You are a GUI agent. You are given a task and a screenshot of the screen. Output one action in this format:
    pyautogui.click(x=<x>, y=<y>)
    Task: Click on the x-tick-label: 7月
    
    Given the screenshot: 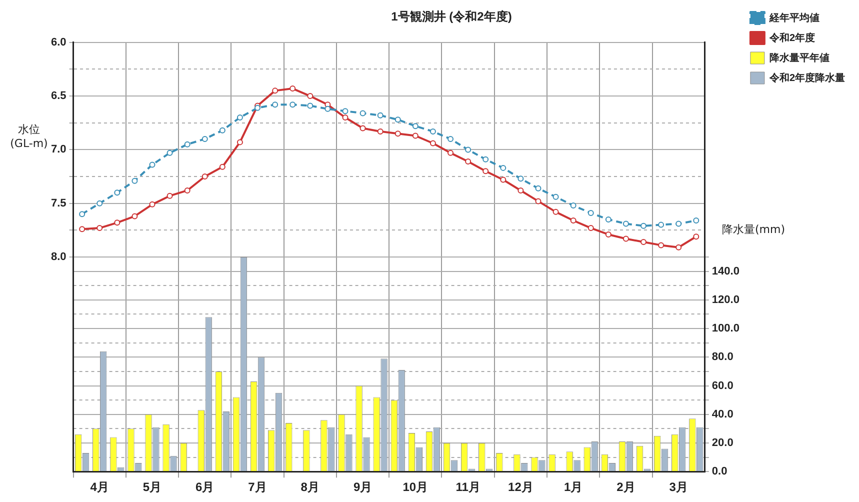 What is the action you would take?
    pyautogui.click(x=257, y=487)
    